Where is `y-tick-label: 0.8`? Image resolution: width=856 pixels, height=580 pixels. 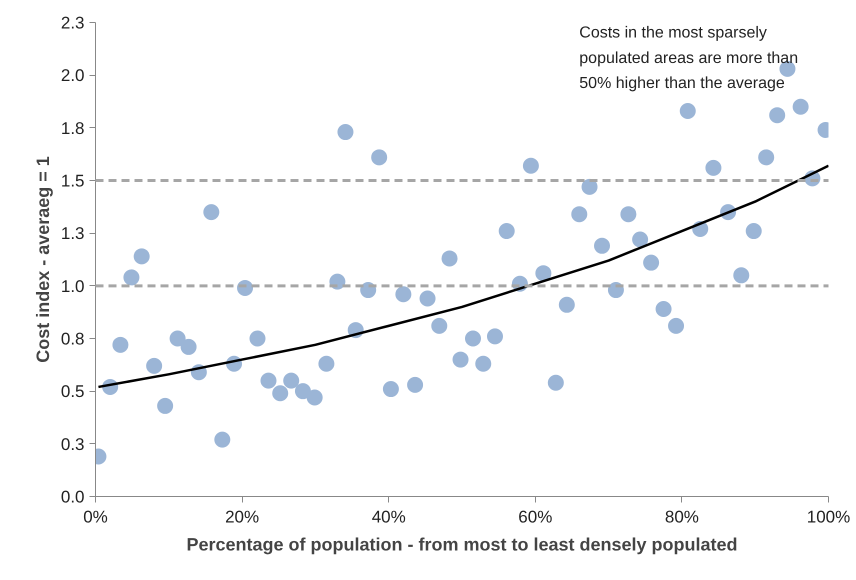
y-tick-label: 0.8 is located at coordinates (72, 339).